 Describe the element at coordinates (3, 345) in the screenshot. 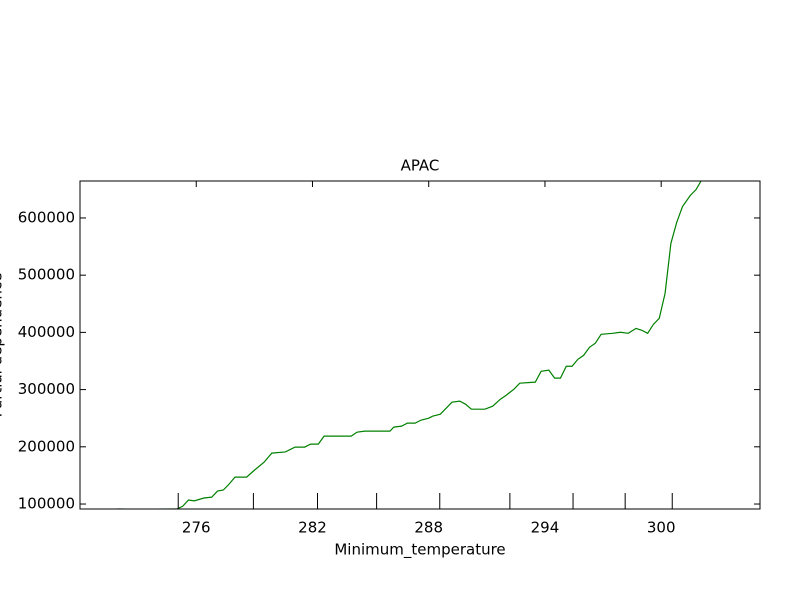

I see `y-axis-label: Partial dependence` at that location.